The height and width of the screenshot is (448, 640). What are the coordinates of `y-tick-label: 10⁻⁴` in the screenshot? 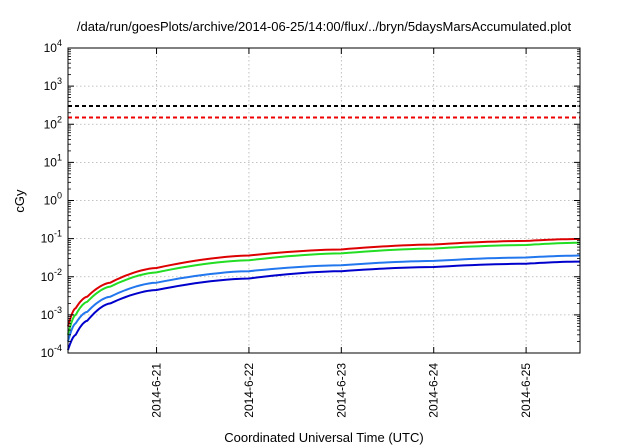 It's located at (51, 351).